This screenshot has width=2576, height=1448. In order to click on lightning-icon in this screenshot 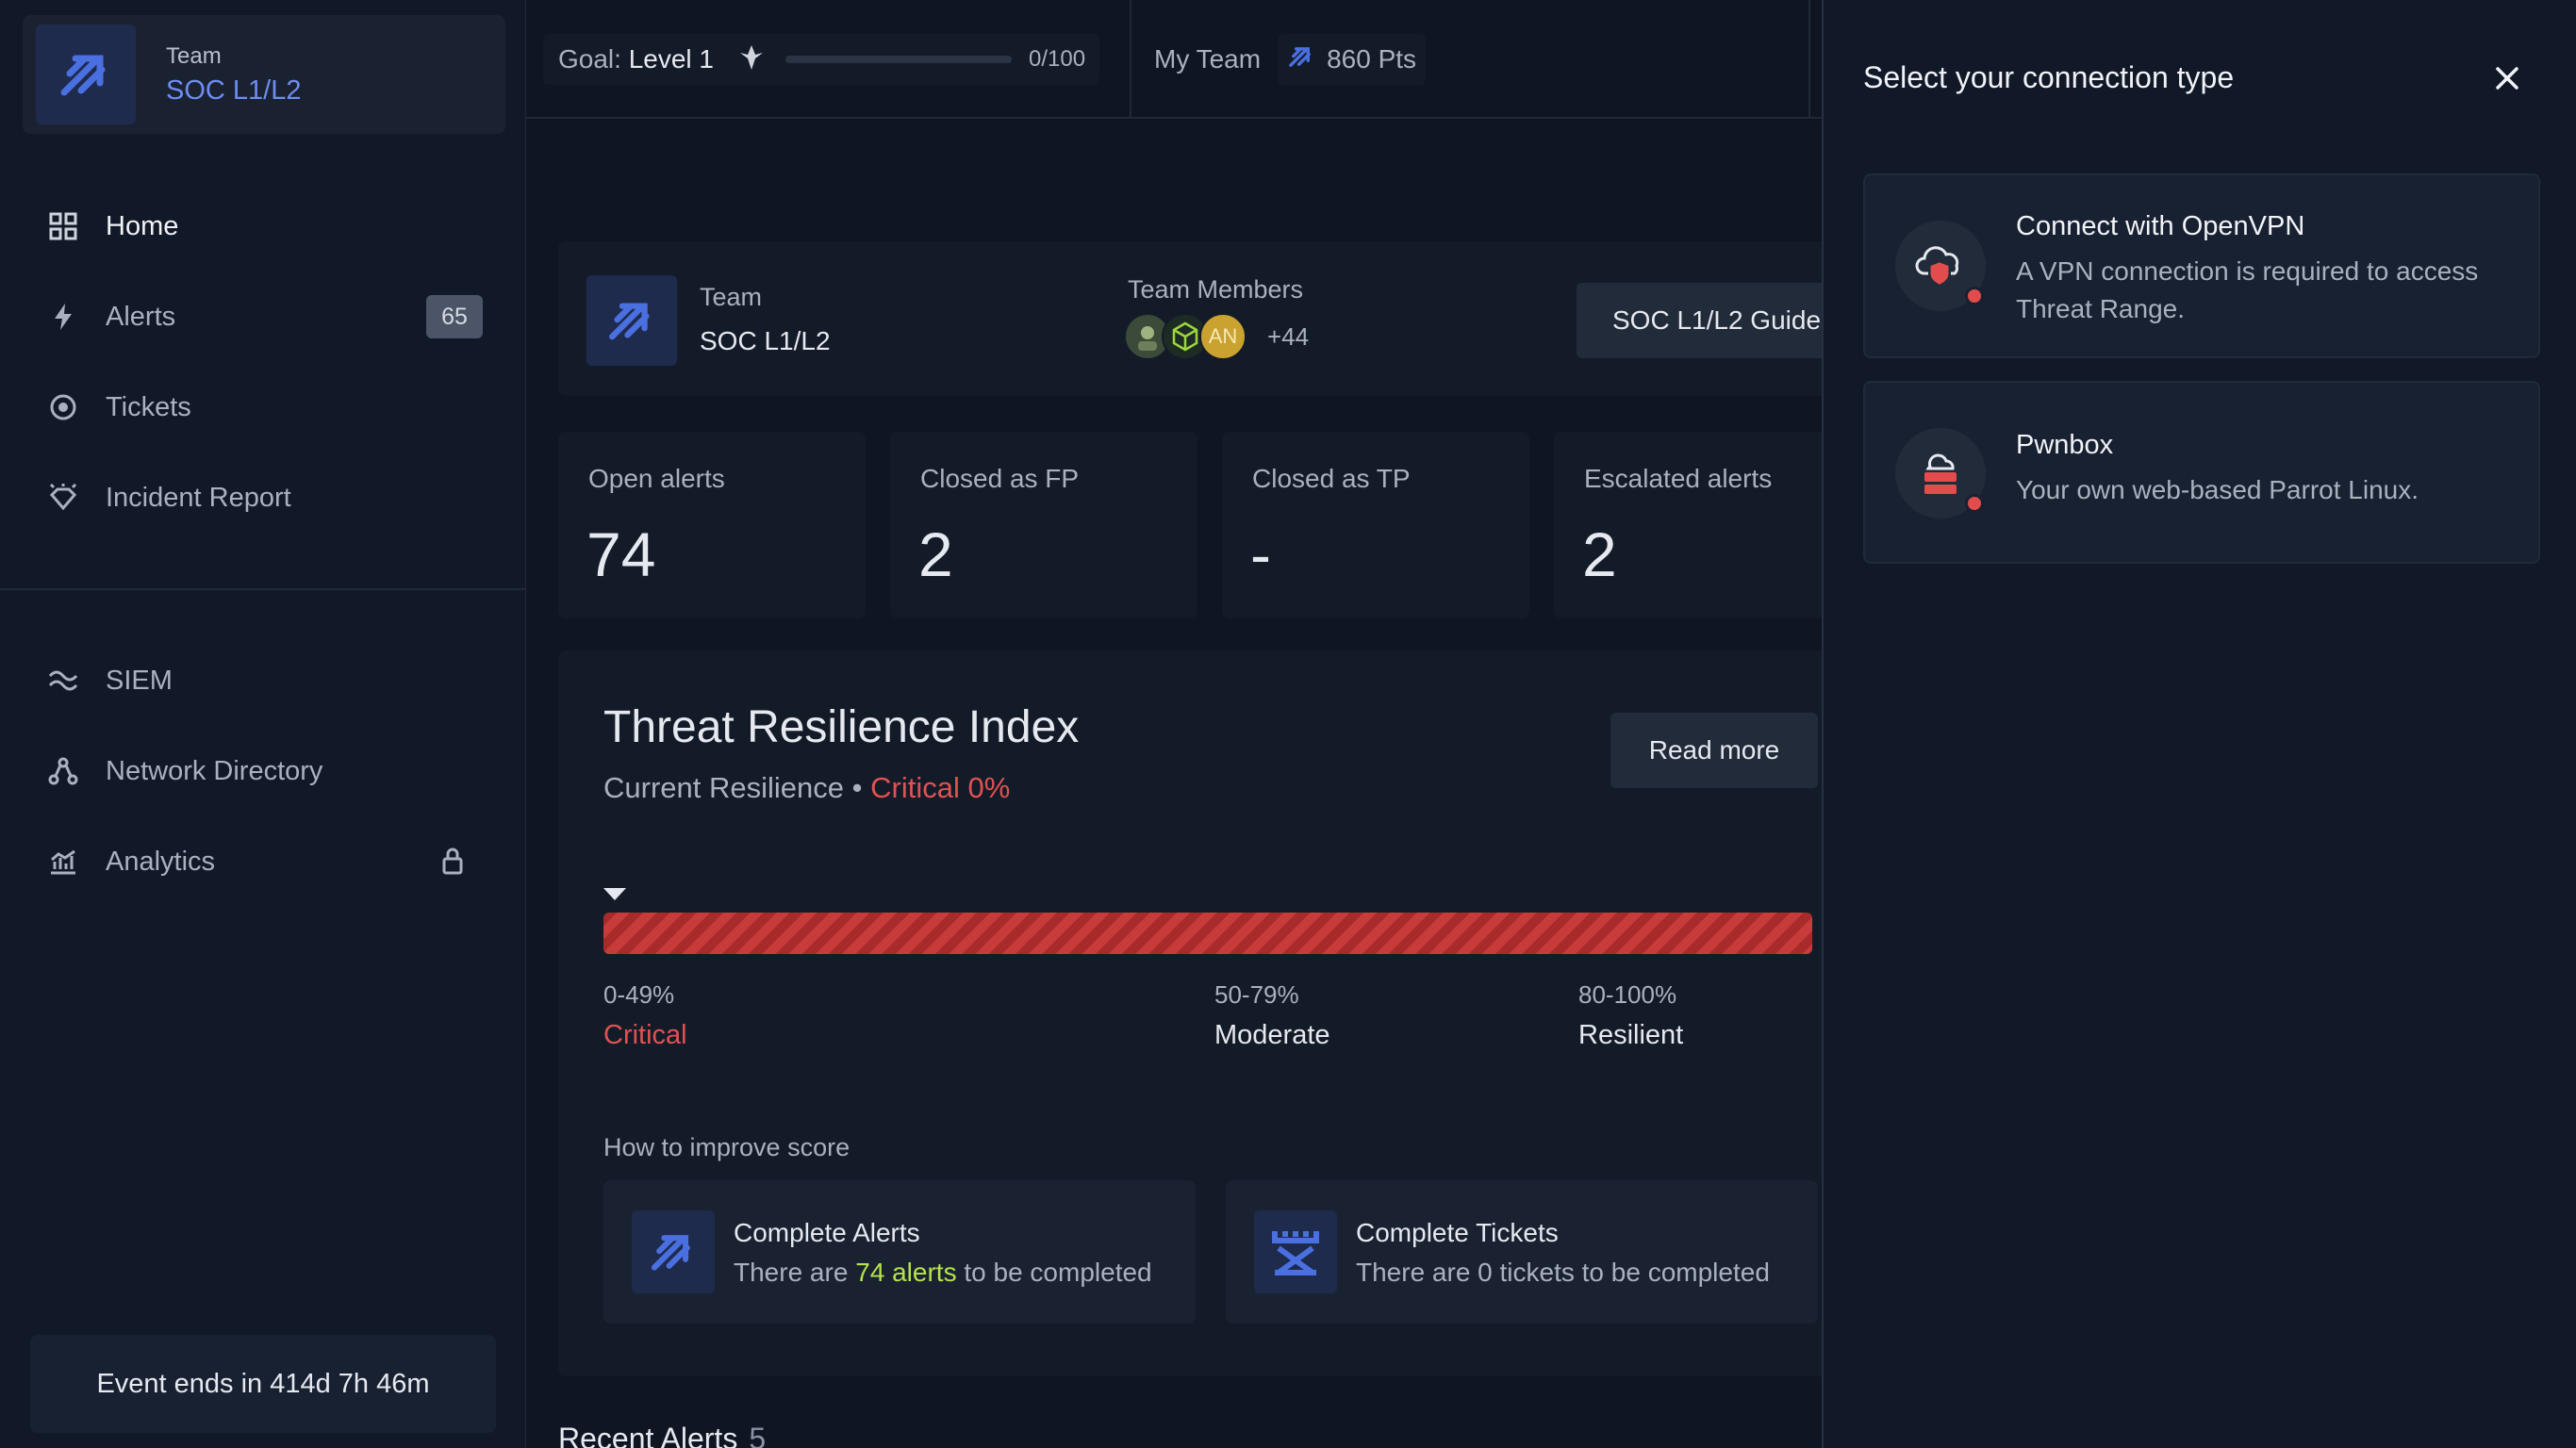, I will do `click(63, 317)`.